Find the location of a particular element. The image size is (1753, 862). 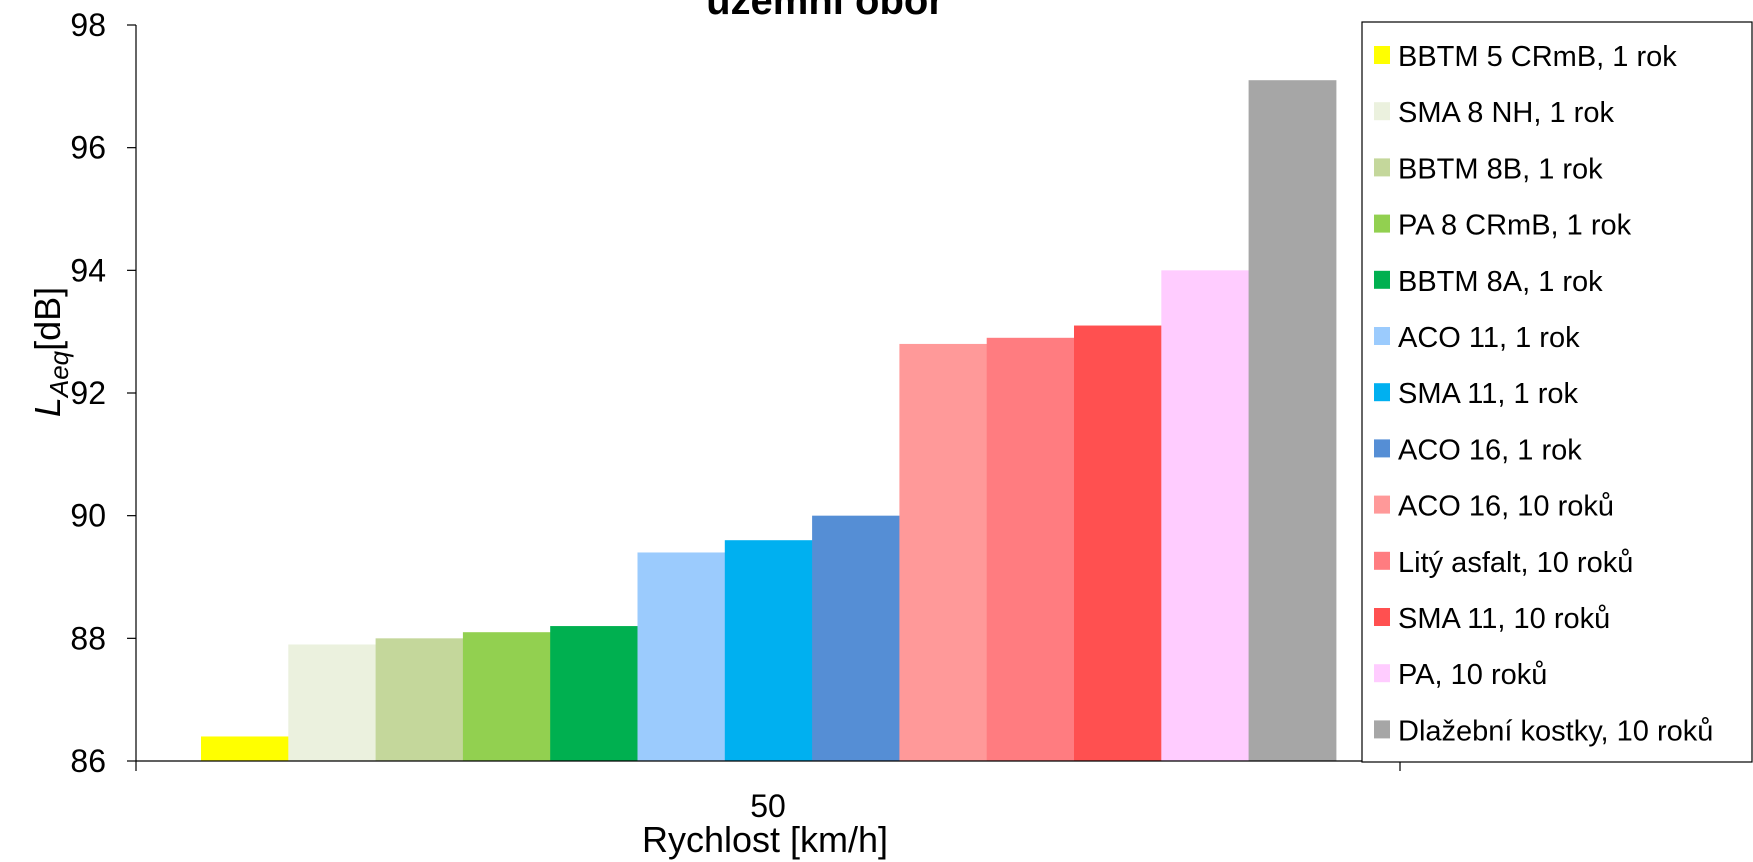

legend-label: Litý asfalt, 10 roků is located at coordinates (1515, 563).